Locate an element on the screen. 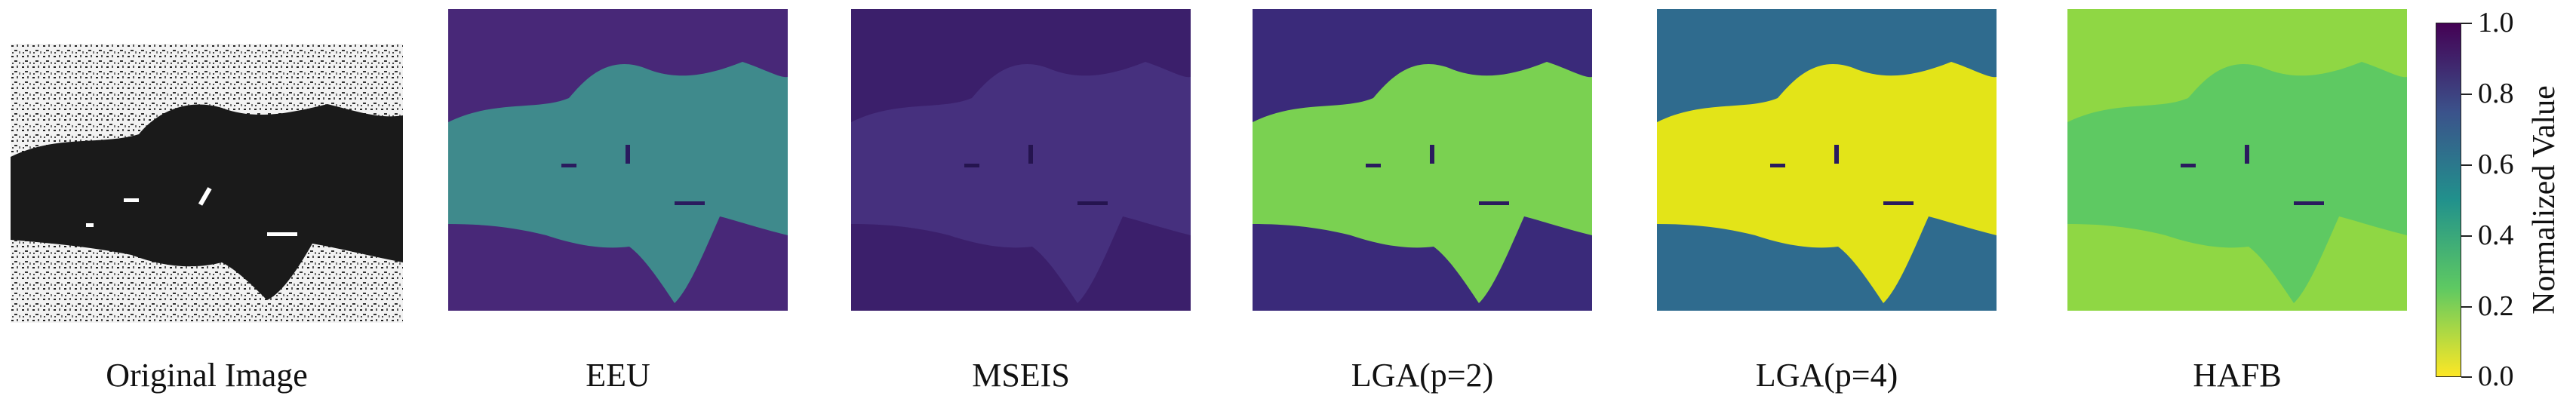  mseis-panel is located at coordinates (1021, 160).